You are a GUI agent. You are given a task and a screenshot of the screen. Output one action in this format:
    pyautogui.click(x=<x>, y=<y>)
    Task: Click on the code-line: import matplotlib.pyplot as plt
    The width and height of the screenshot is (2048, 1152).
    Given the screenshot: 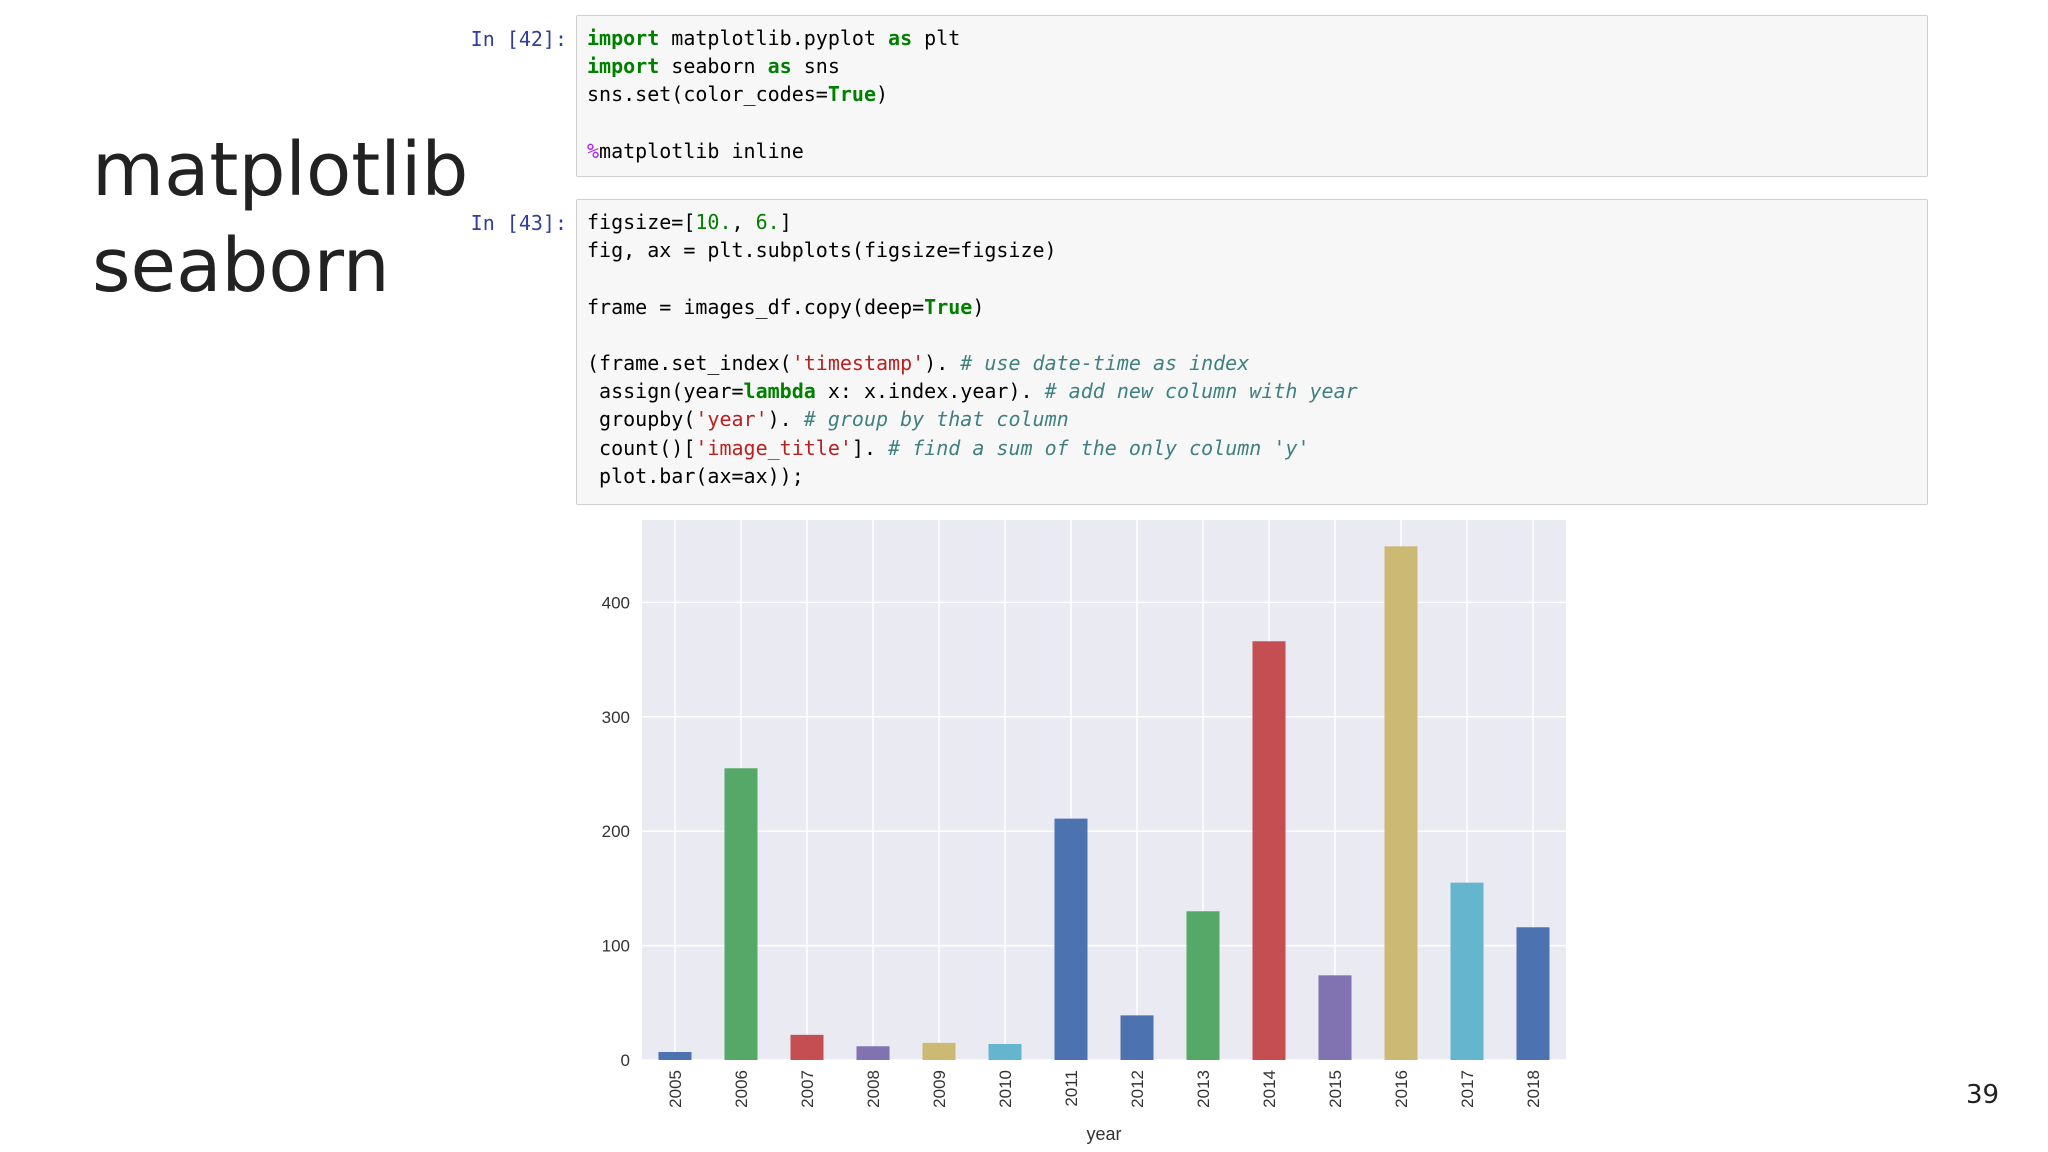 What is the action you would take?
    pyautogui.click(x=773, y=38)
    